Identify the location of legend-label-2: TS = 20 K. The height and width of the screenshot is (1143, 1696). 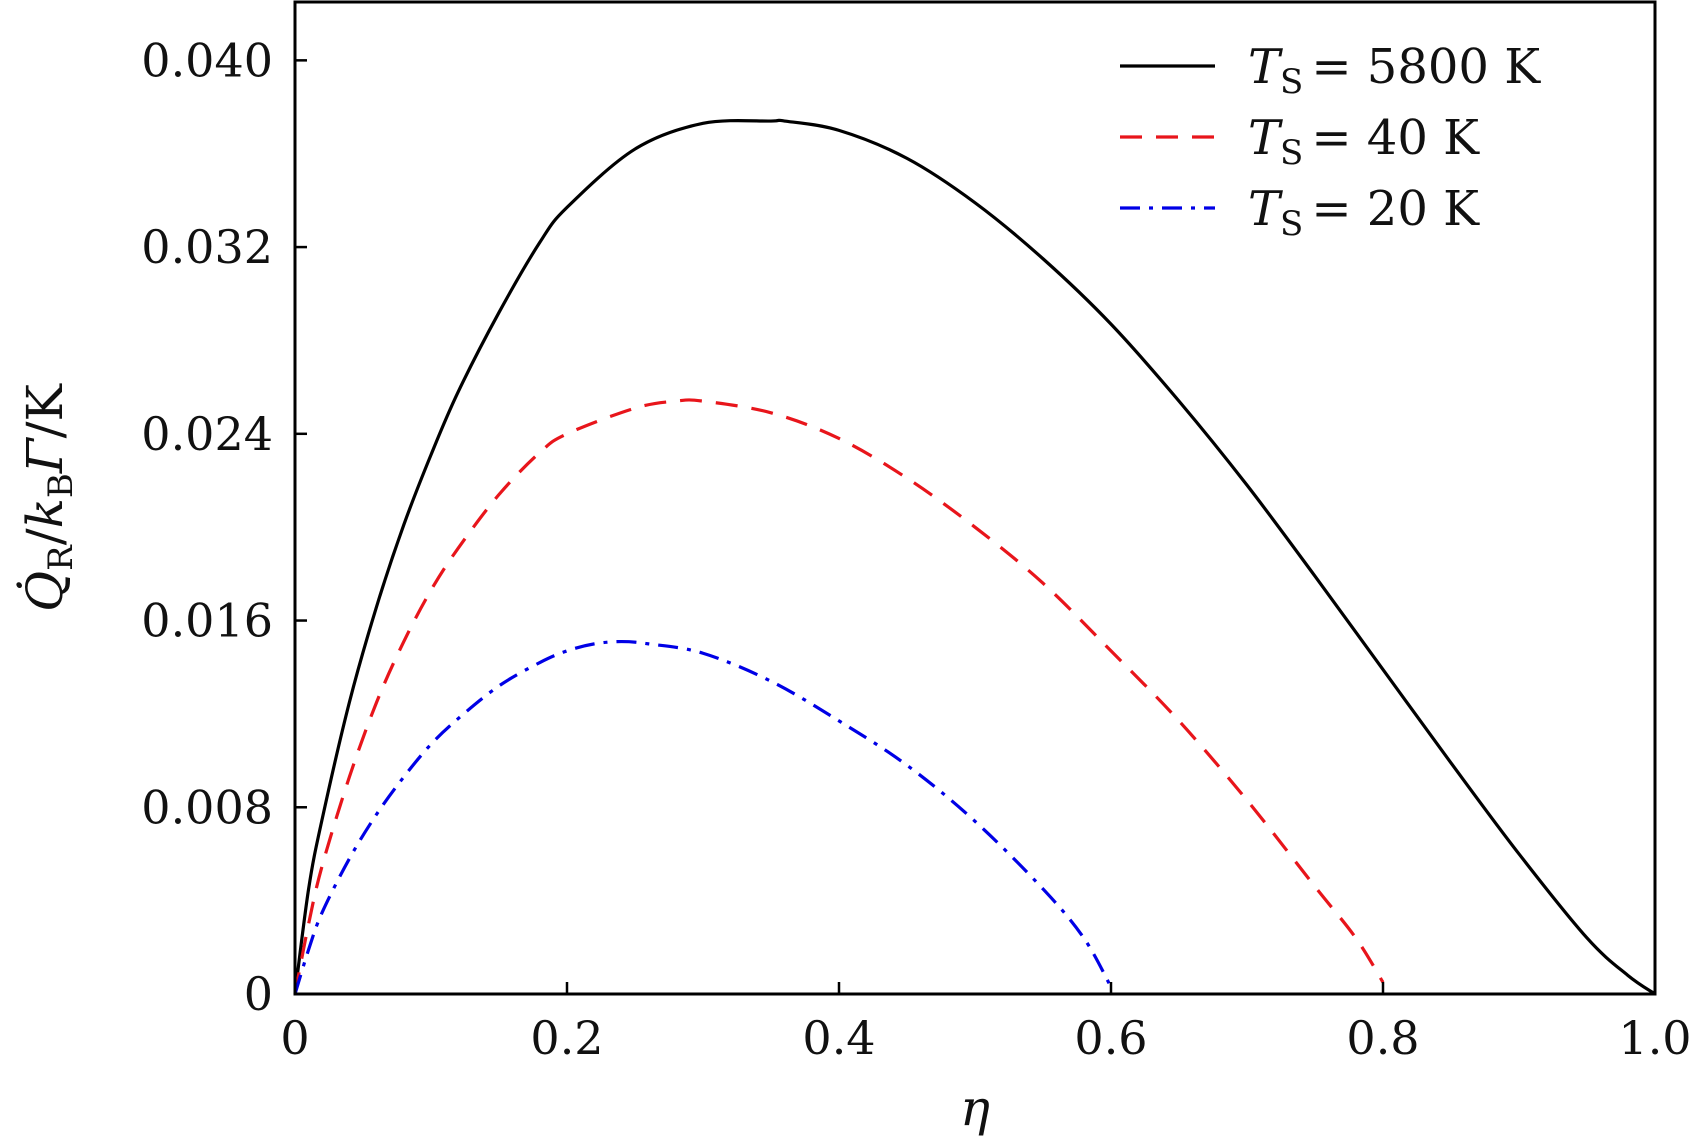
(1364, 212).